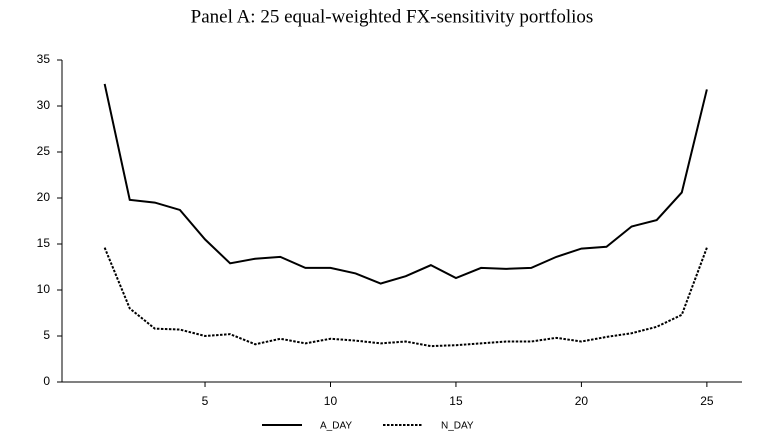 The width and height of the screenshot is (757, 436). What do you see at coordinates (44, 243) in the screenshot?
I see `y-tick-label: 15` at bounding box center [44, 243].